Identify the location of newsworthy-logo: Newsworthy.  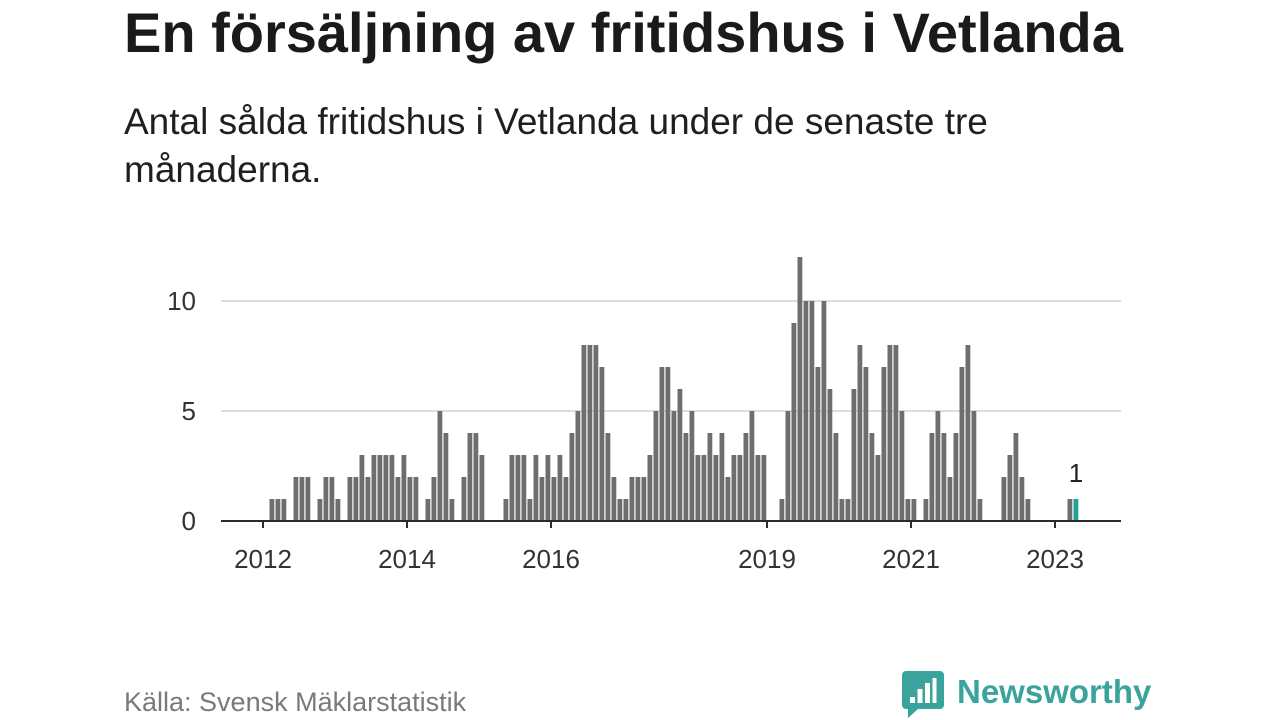
(1032, 695).